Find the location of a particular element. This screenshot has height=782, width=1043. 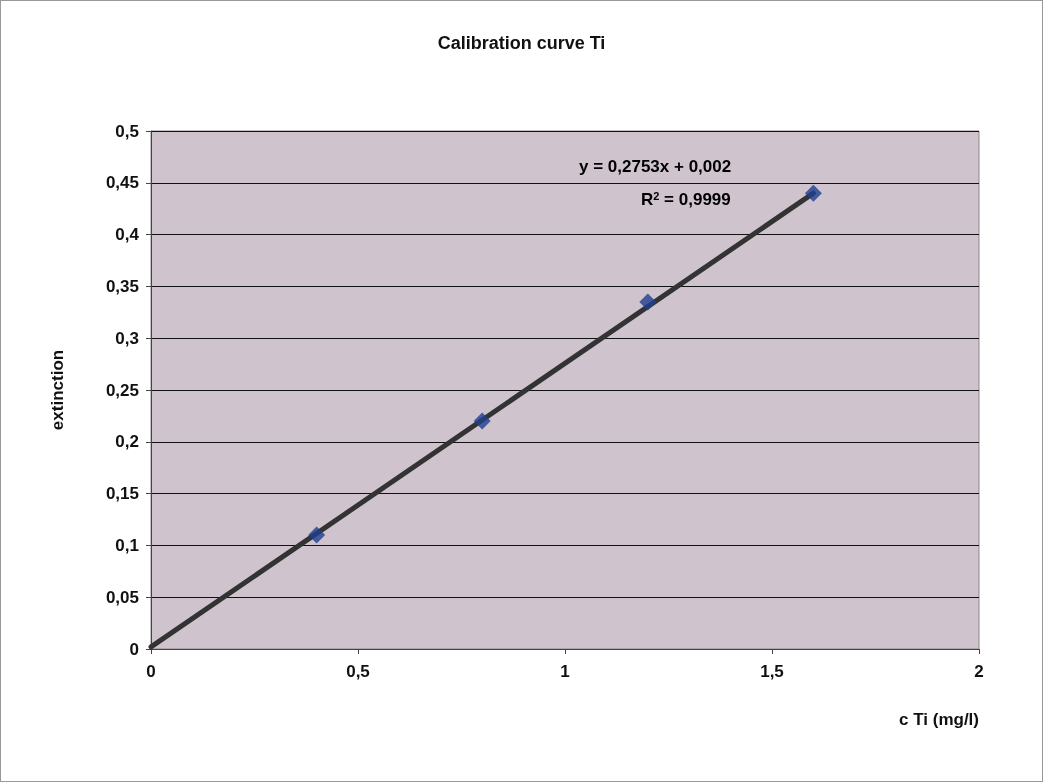

y-tick-label: 0,3 is located at coordinates (127, 338).